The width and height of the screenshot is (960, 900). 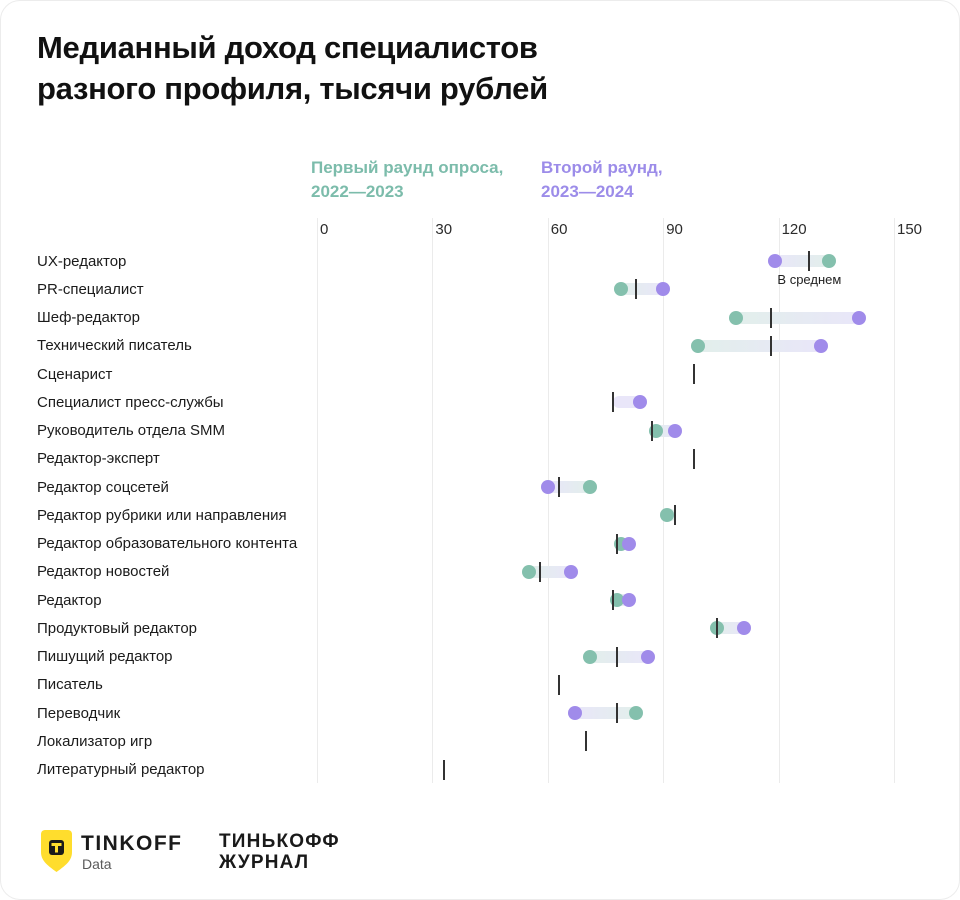 I want to click on x-axis-tick-label: 30, so click(x=444, y=229).